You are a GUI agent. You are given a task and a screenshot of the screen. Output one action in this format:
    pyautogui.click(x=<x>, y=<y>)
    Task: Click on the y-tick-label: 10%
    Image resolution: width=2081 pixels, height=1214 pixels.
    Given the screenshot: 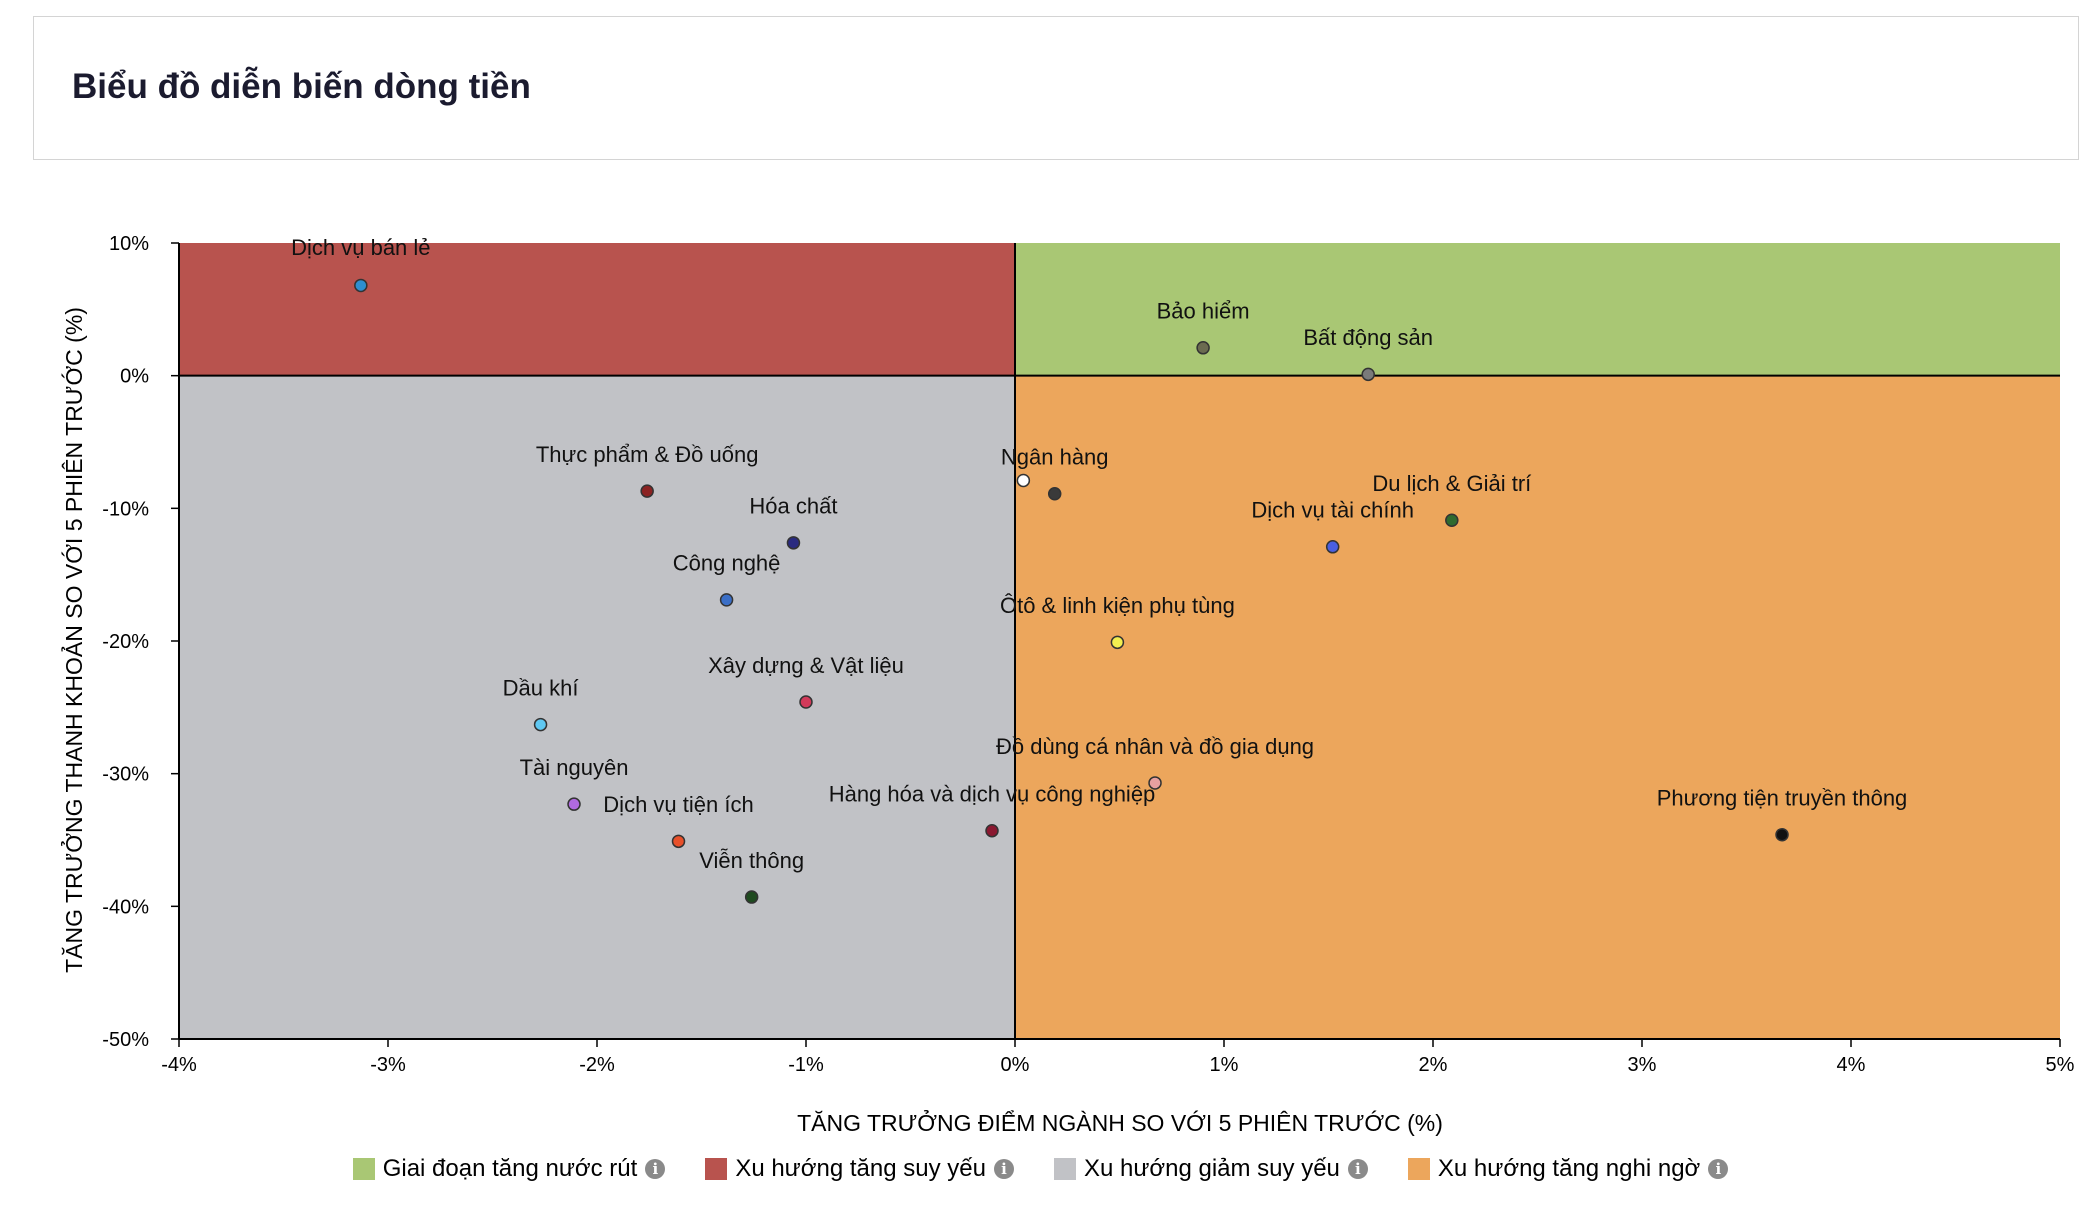 What is the action you would take?
    pyautogui.click(x=129, y=244)
    